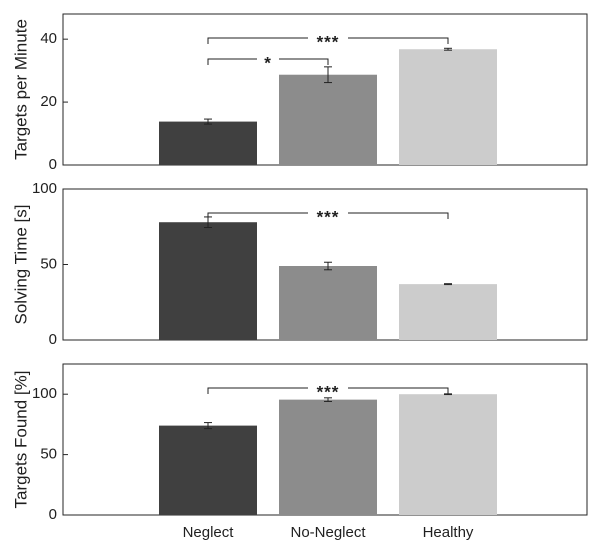  What do you see at coordinates (48, 101) in the screenshot?
I see `y-tick-label: 20` at bounding box center [48, 101].